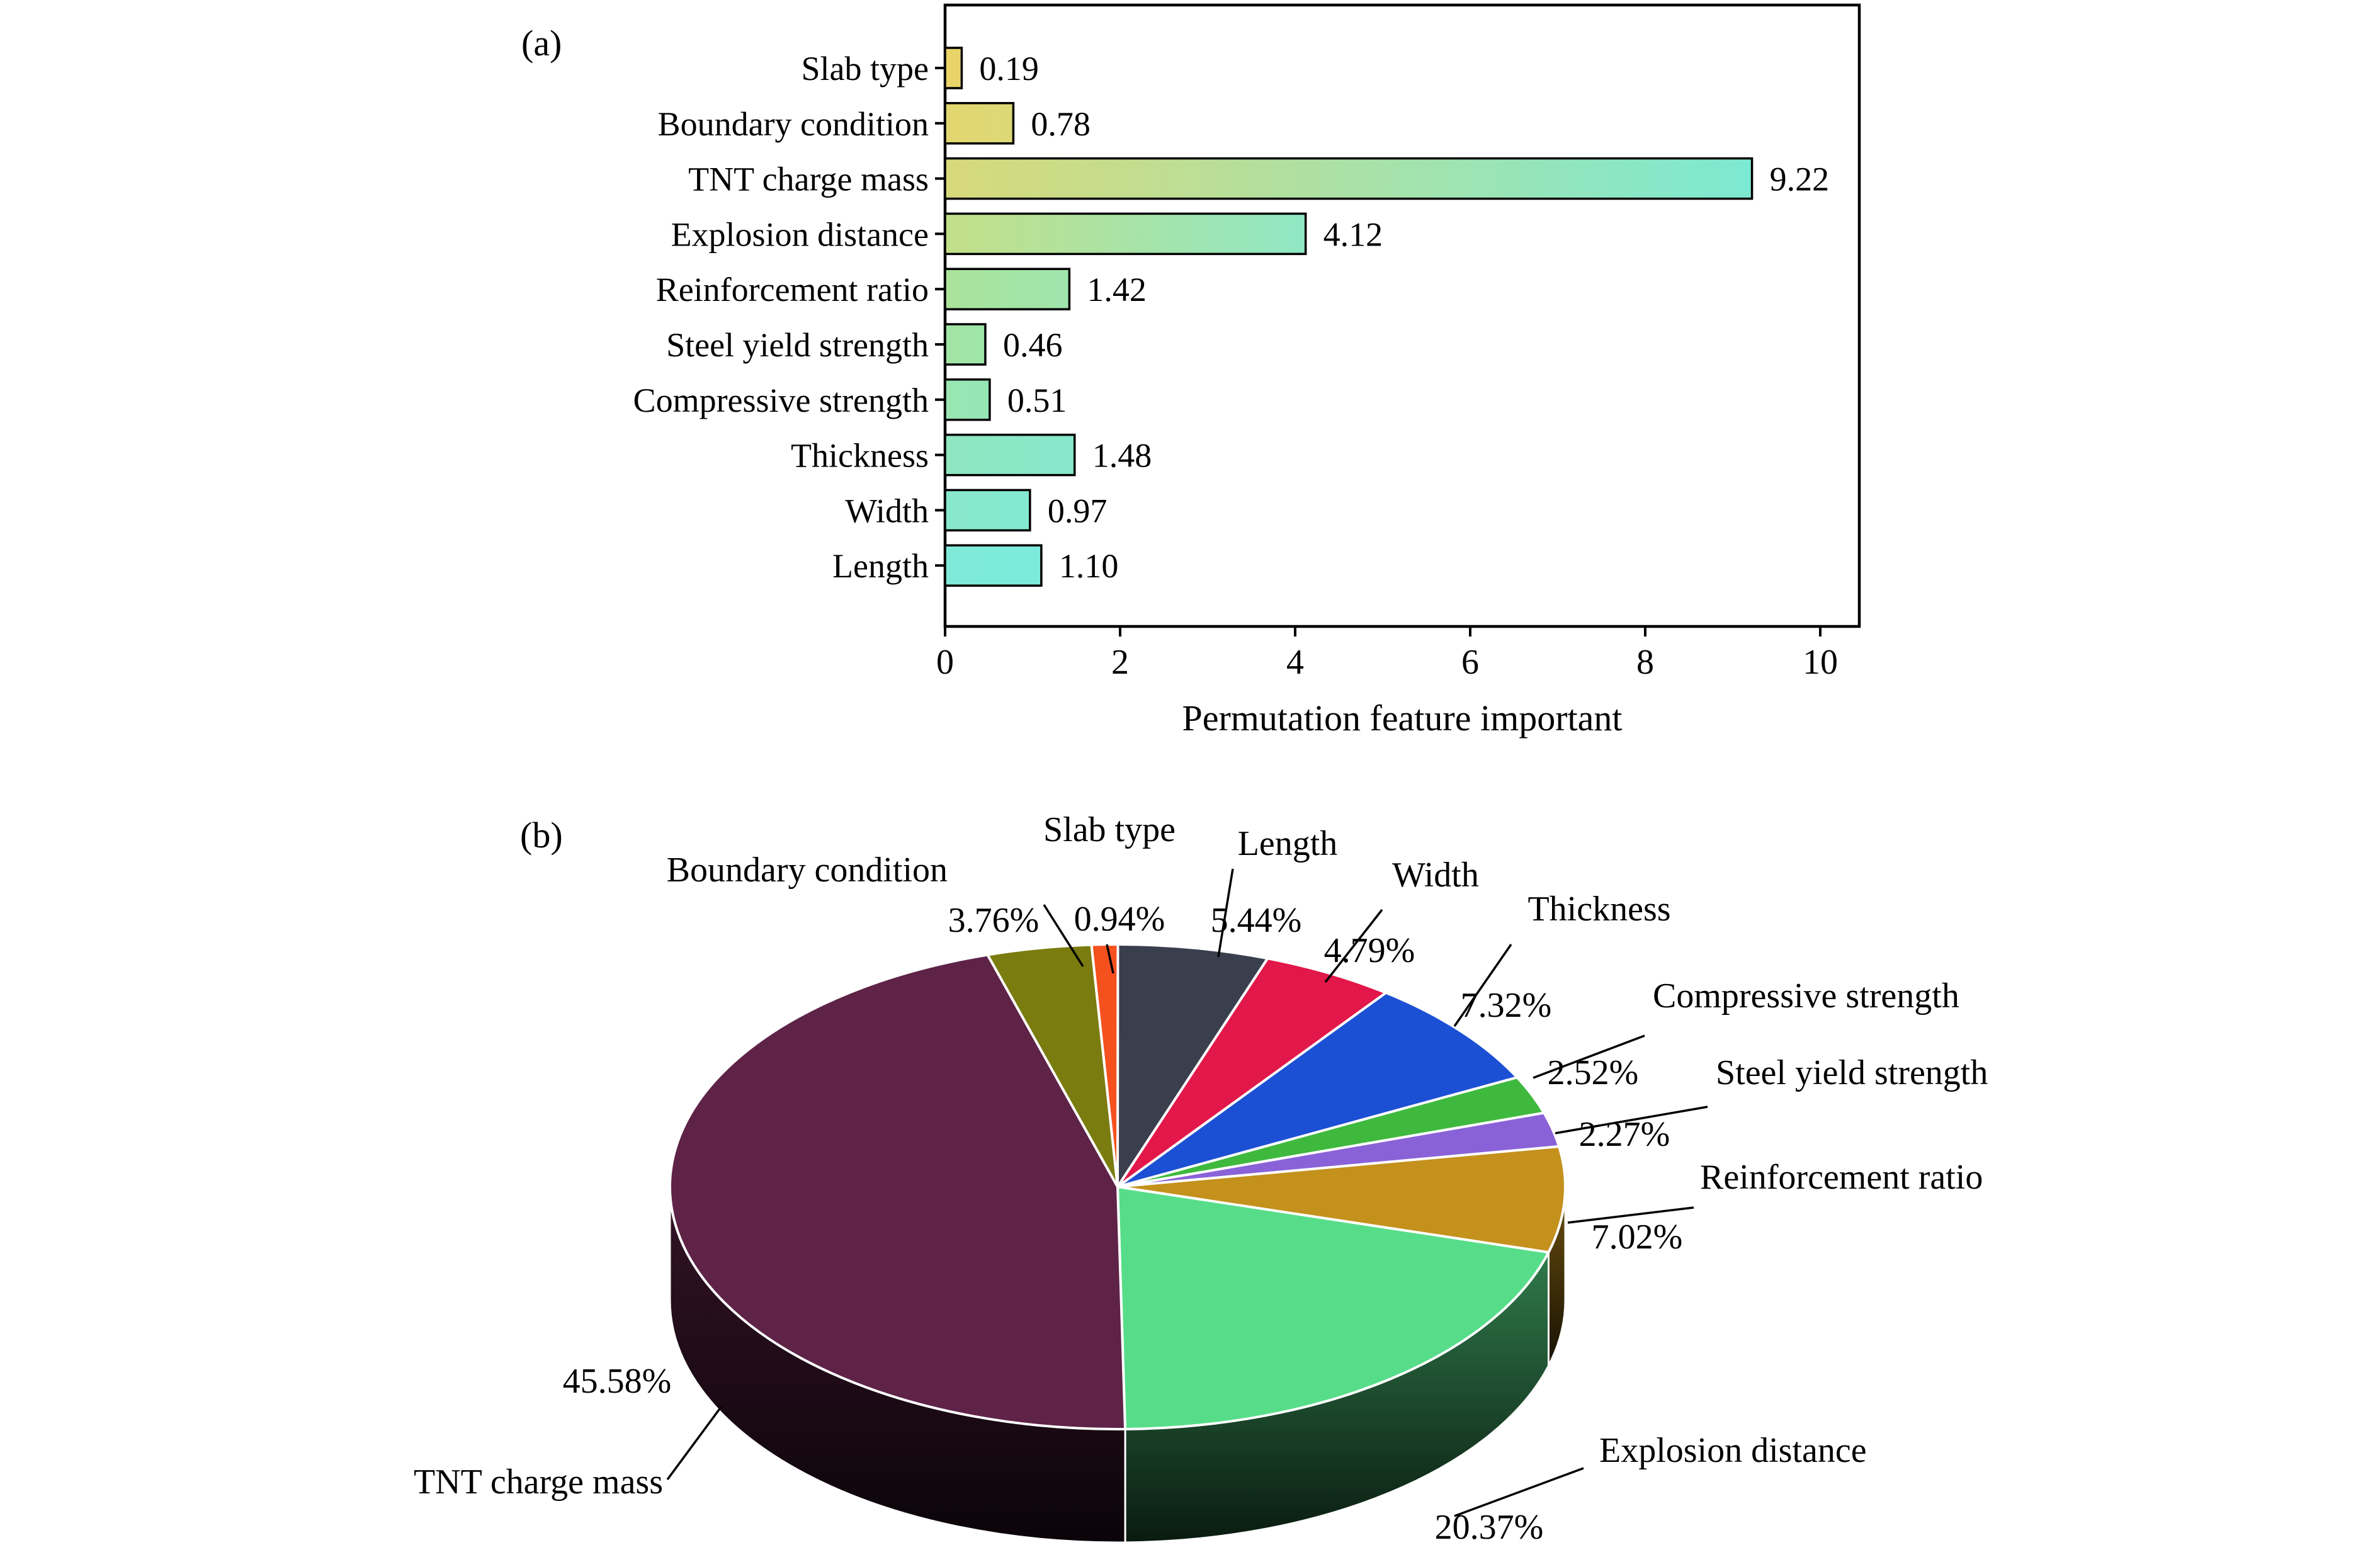  Describe the element at coordinates (1806, 996) in the screenshot. I see `pie-slice-label: Compressive strength` at that location.